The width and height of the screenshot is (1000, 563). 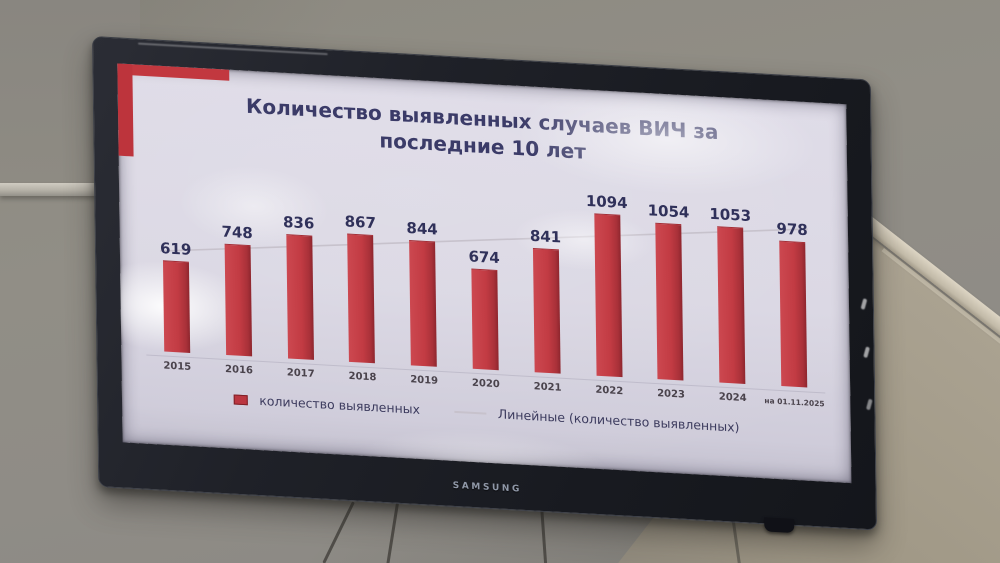 I want to click on bar-column: 978, so click(x=793, y=303).